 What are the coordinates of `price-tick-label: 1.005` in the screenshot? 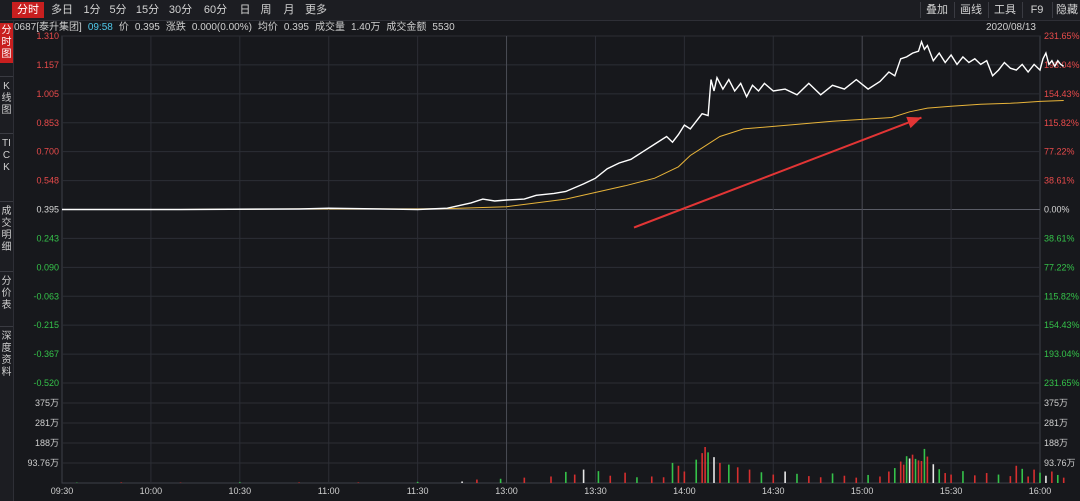 It's located at (47, 94).